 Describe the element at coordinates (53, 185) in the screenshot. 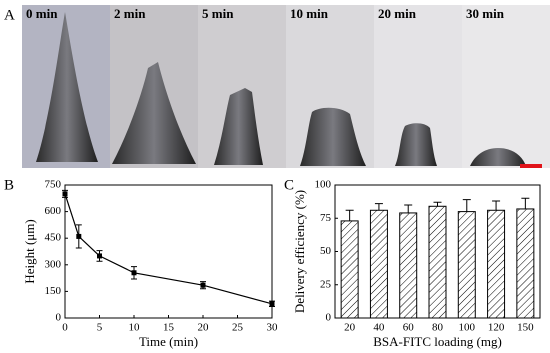

I see `y-tick-label: 750` at that location.